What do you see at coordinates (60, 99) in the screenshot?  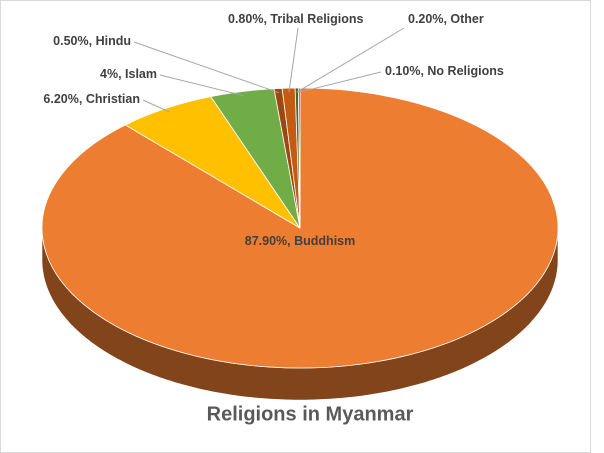 I see `data-label-value: 6.20%` at bounding box center [60, 99].